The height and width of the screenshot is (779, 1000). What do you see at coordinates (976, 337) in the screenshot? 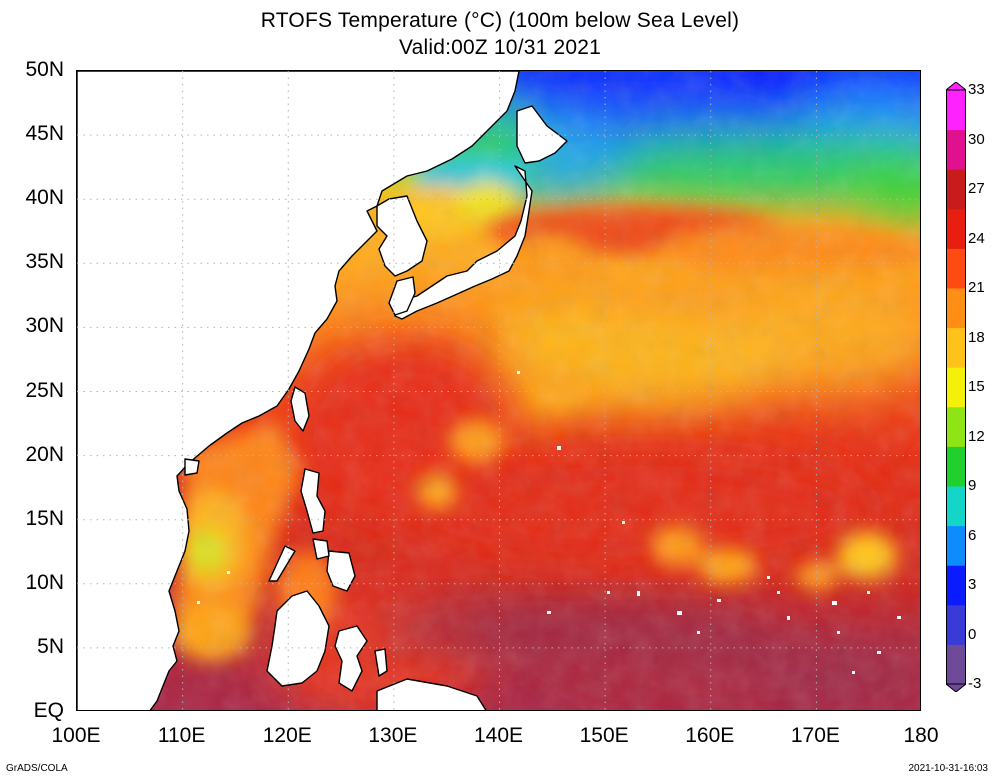
I see `colorbar-tick-label: 18` at bounding box center [976, 337].